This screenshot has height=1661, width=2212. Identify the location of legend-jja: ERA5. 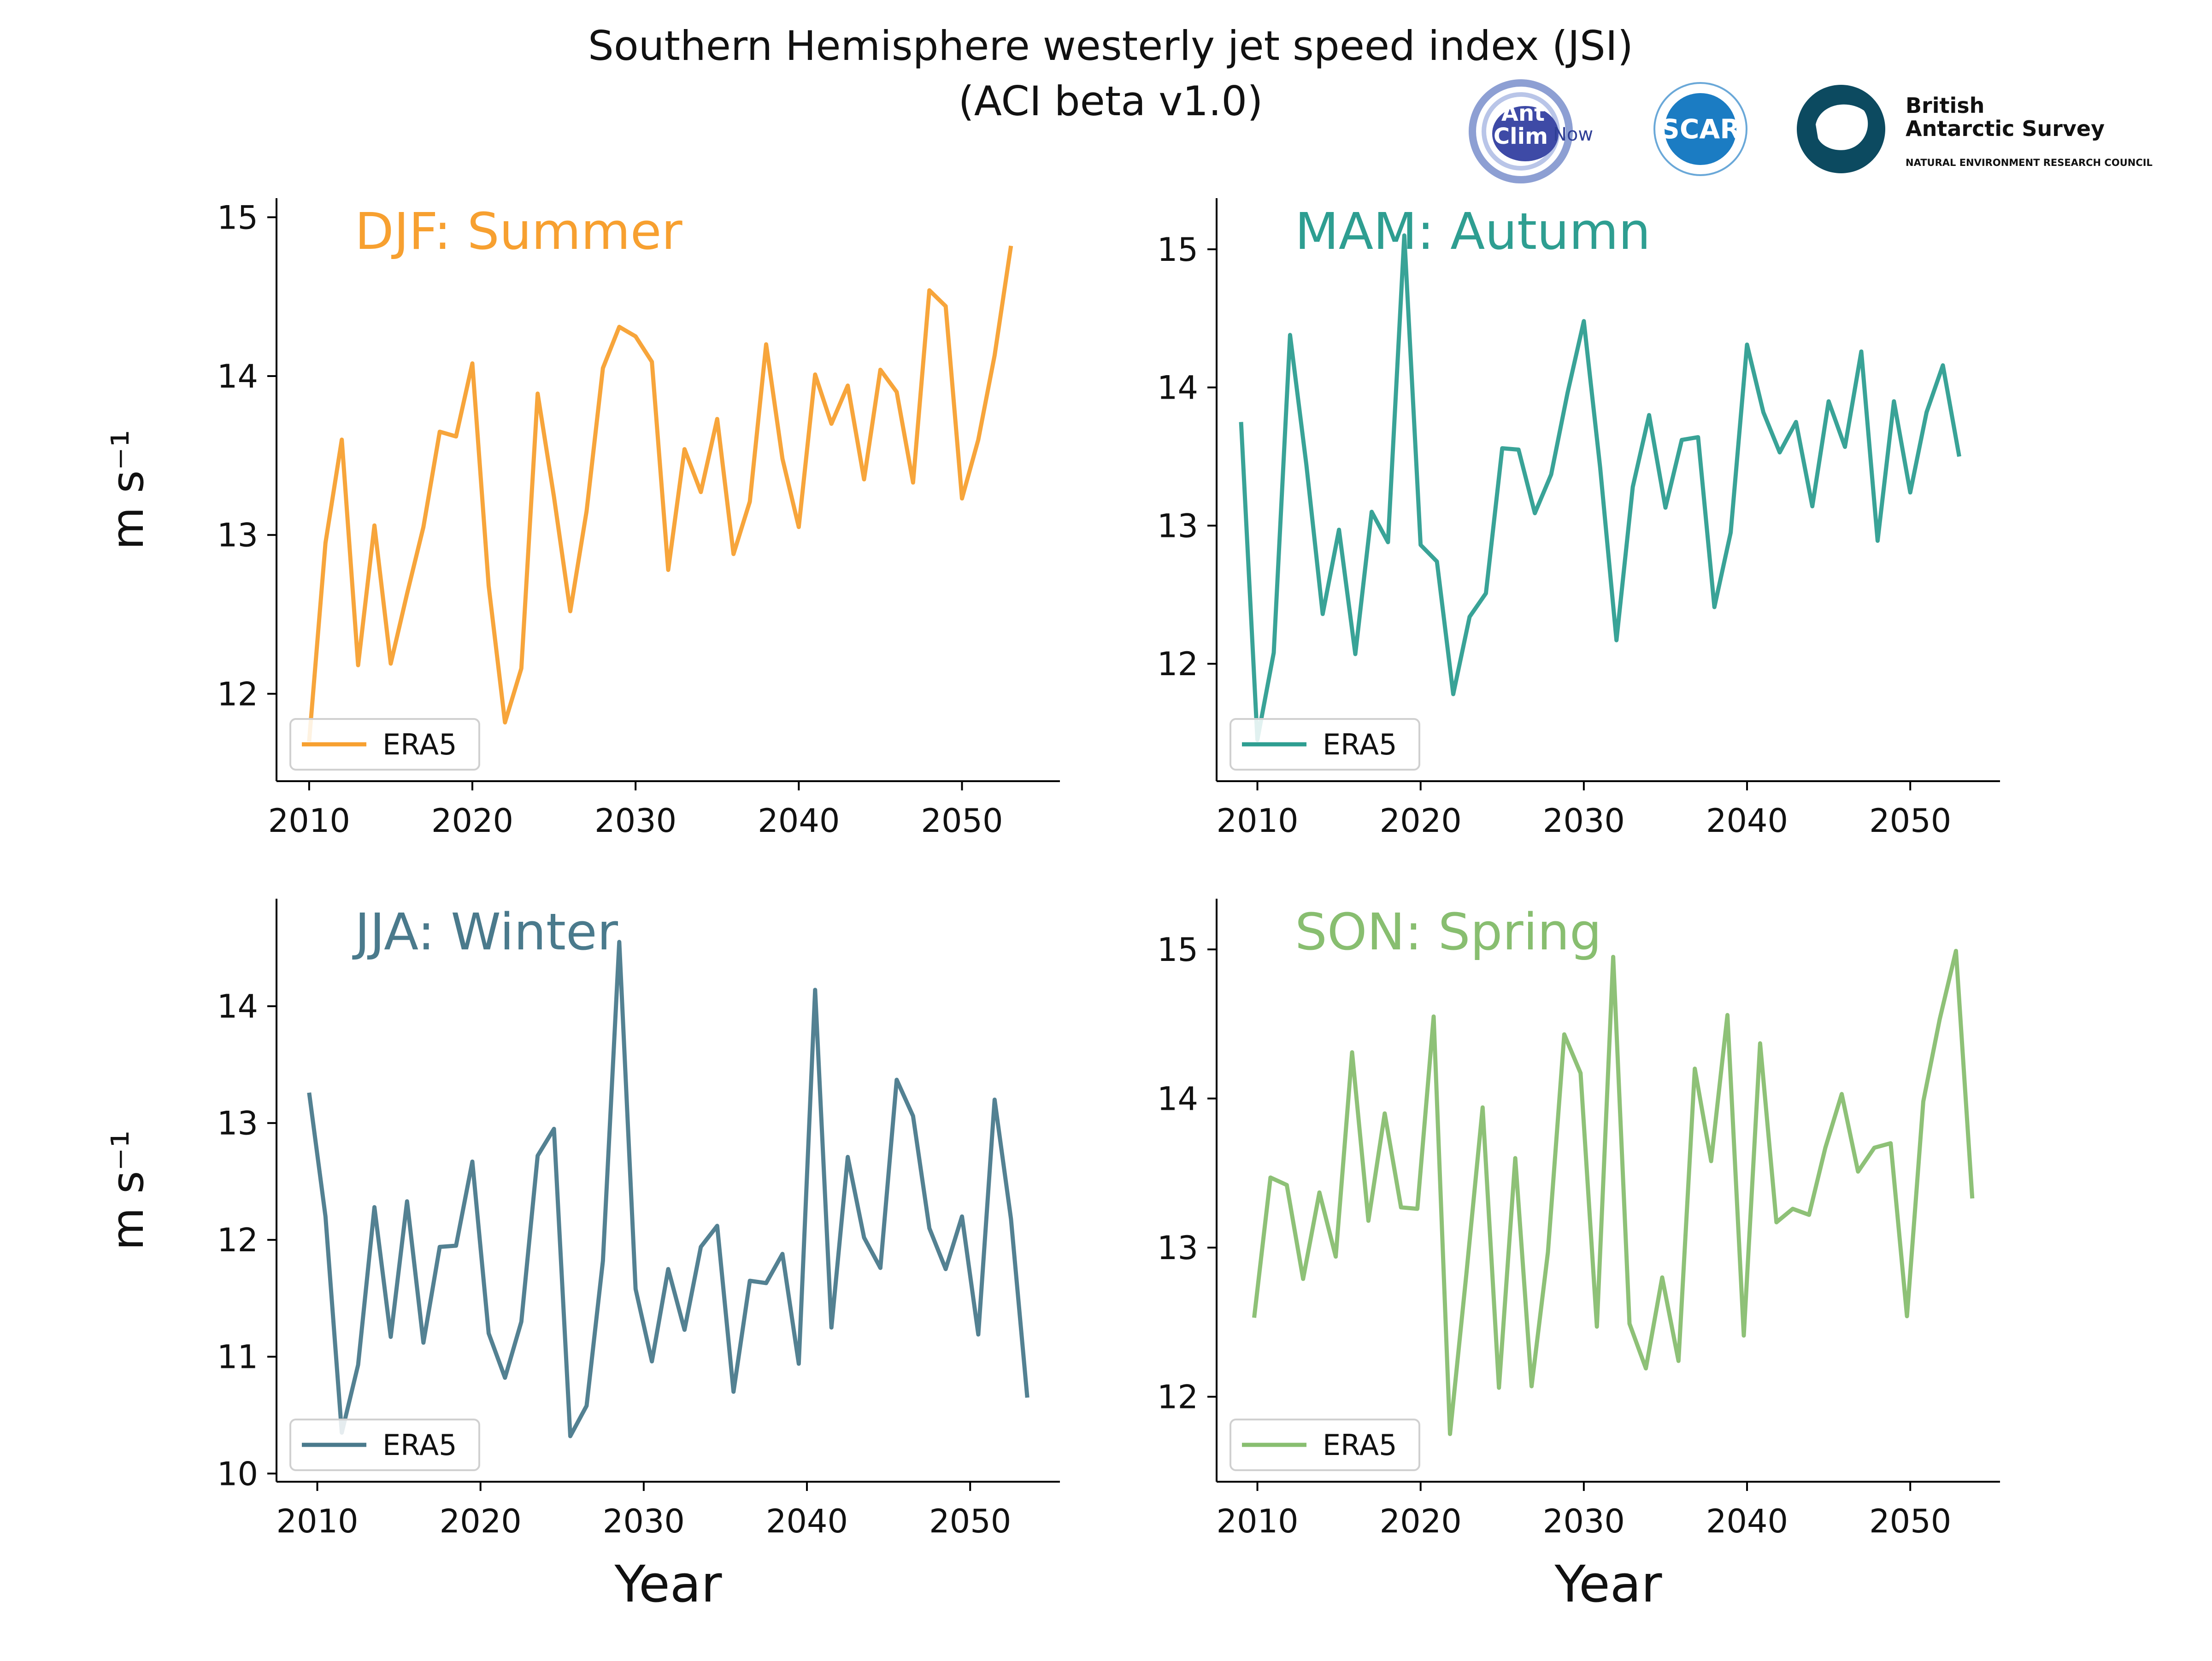
(384, 1445).